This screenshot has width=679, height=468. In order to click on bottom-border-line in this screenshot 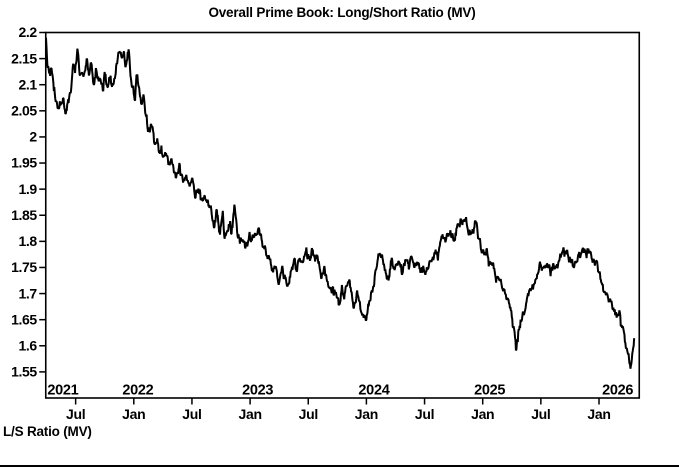, I will do `click(339, 466)`.